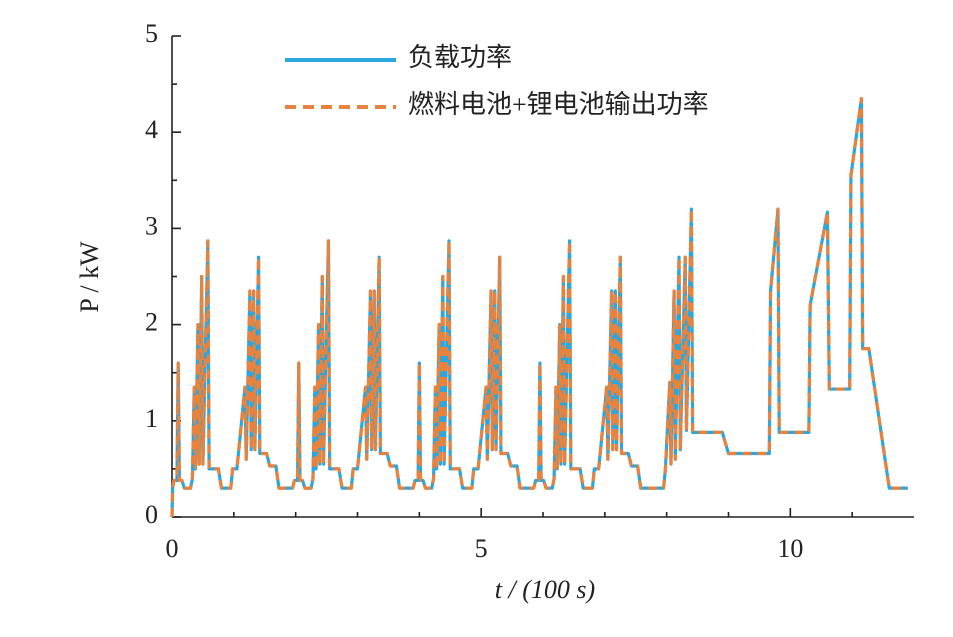  What do you see at coordinates (545, 589) in the screenshot?
I see `x-axis-label: t / (100 s)` at bounding box center [545, 589].